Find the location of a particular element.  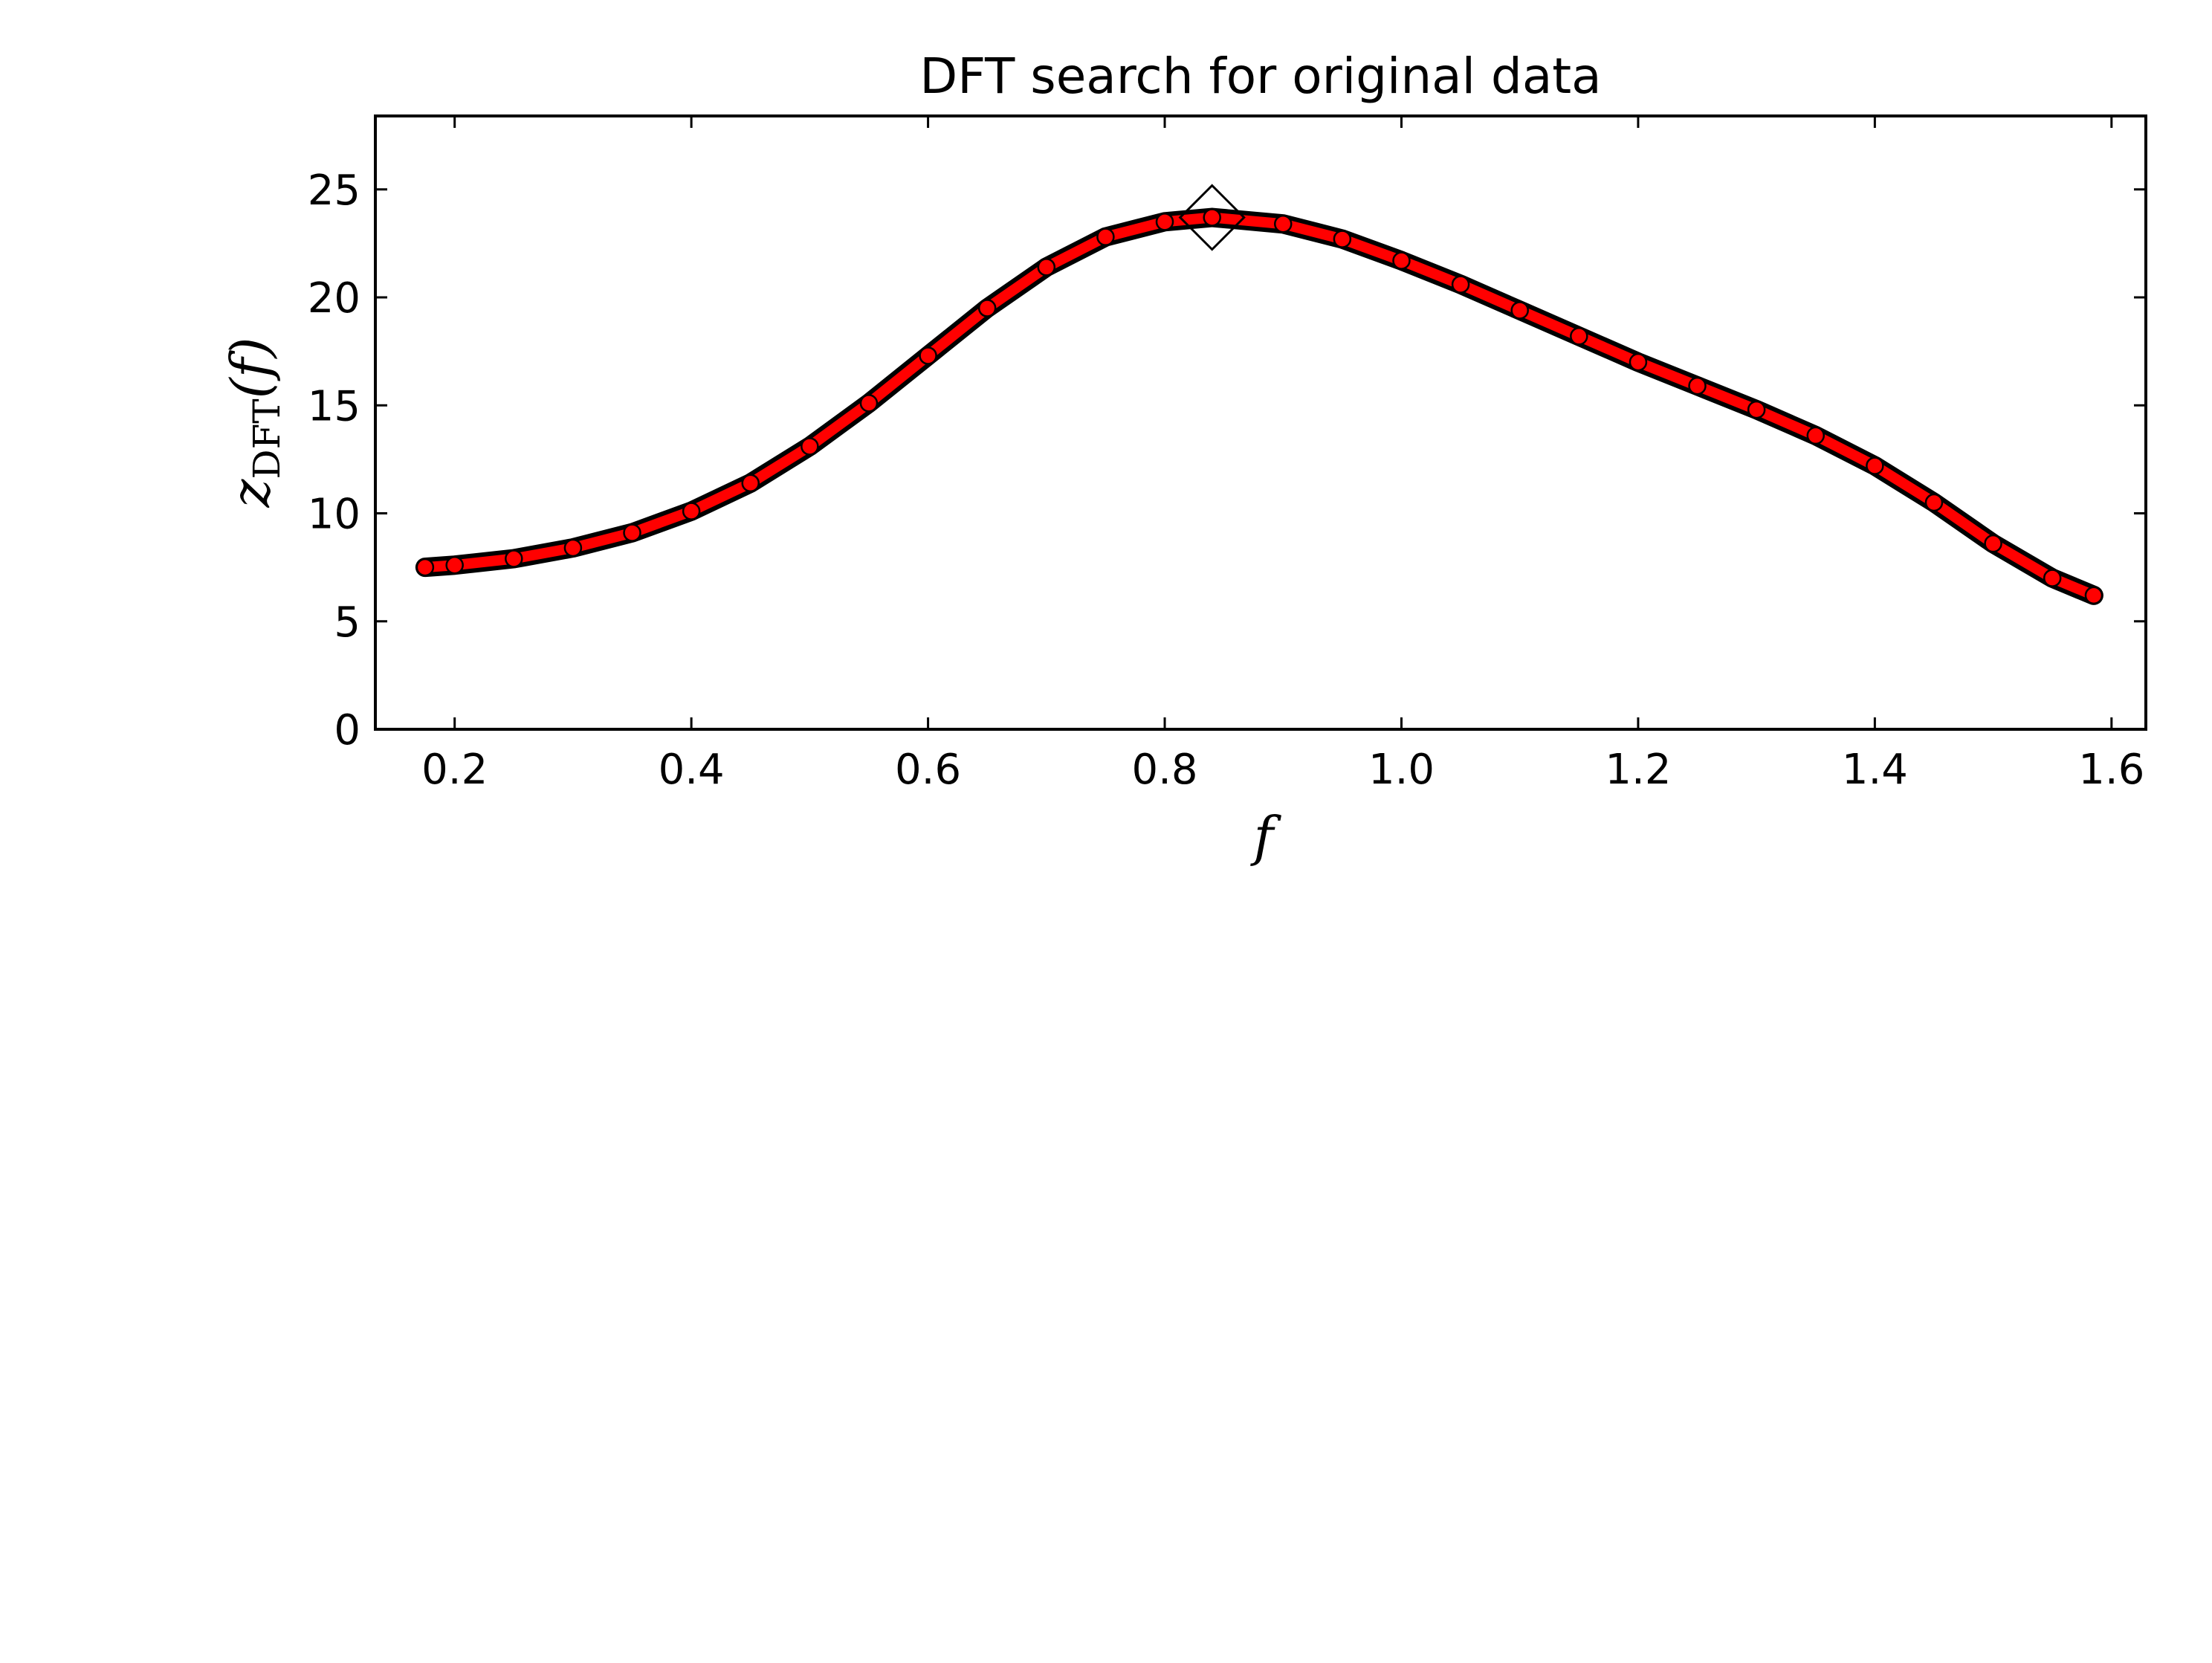

peak-marker-group is located at coordinates (1212, 217).